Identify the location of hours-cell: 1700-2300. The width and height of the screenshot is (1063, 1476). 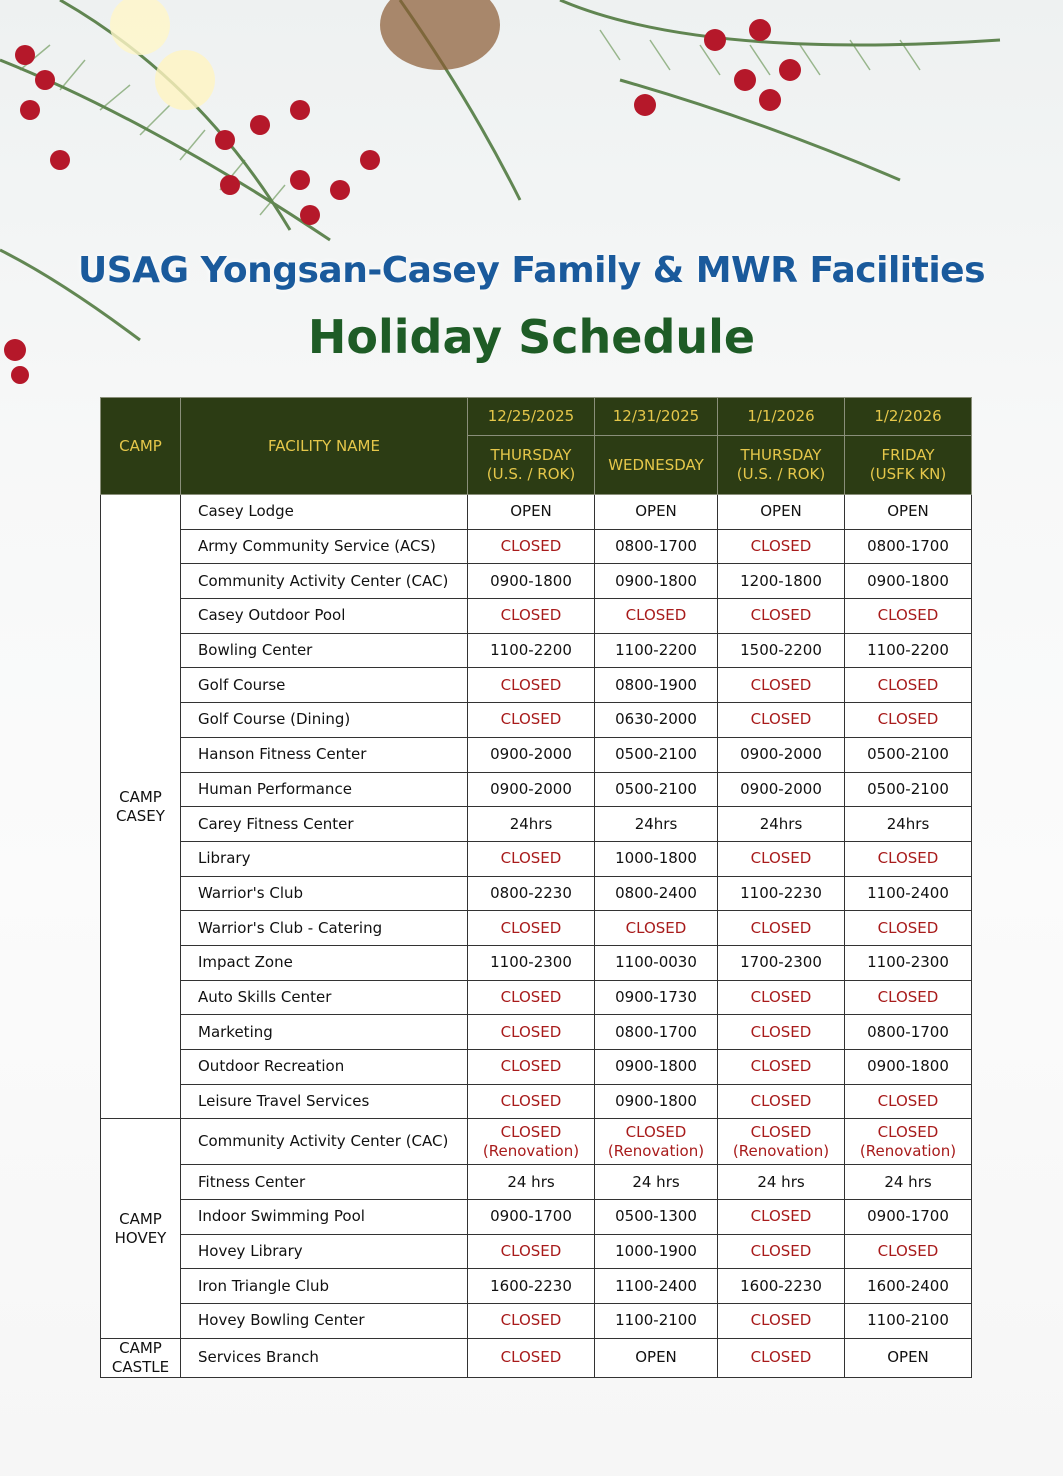
(781, 962).